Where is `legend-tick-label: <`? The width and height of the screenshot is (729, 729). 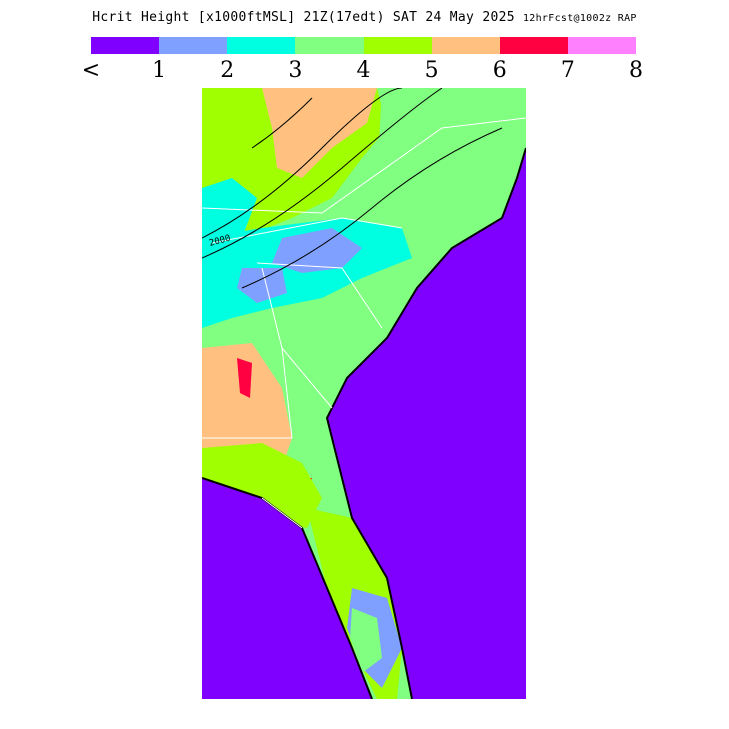
legend-tick-label: < is located at coordinates (91, 70).